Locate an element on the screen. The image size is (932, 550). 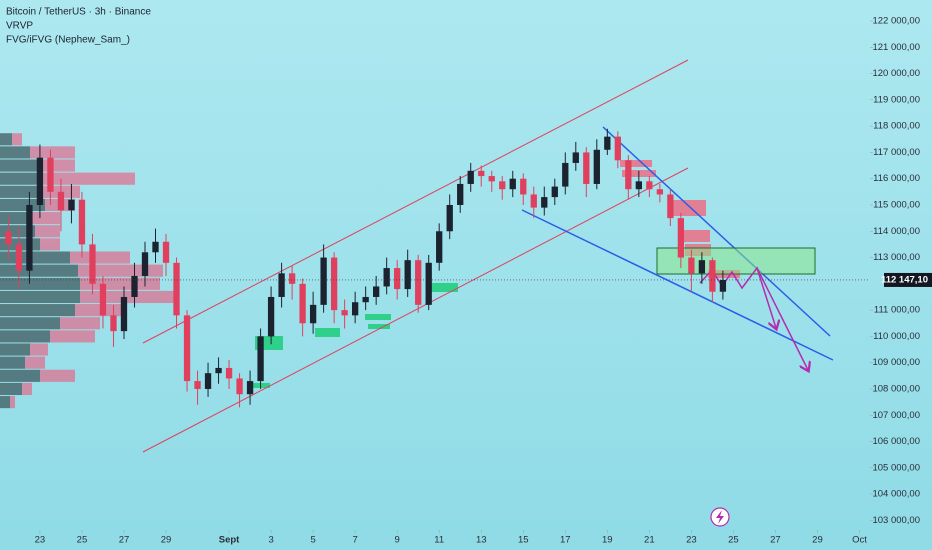
wedge-lower is located at coordinates (677, 285).